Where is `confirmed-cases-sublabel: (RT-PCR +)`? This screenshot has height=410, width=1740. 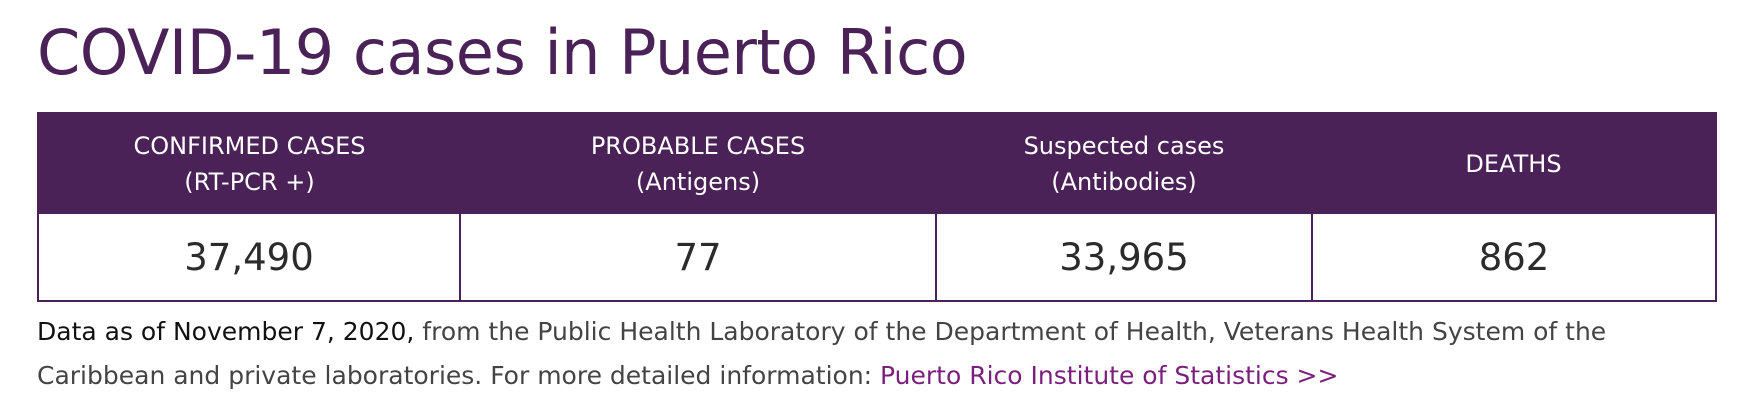
confirmed-cases-sublabel: (RT-PCR +) is located at coordinates (249, 182).